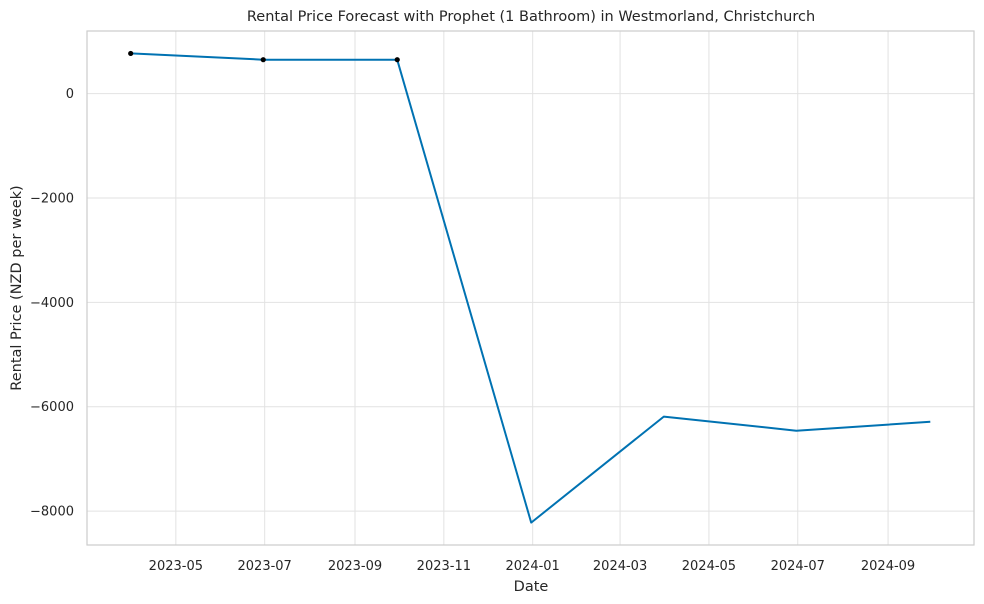 Image resolution: width=984 pixels, height=604 pixels. What do you see at coordinates (17, 287) in the screenshot?
I see `y-axis-label: Rental Price (NZD per week)` at bounding box center [17, 287].